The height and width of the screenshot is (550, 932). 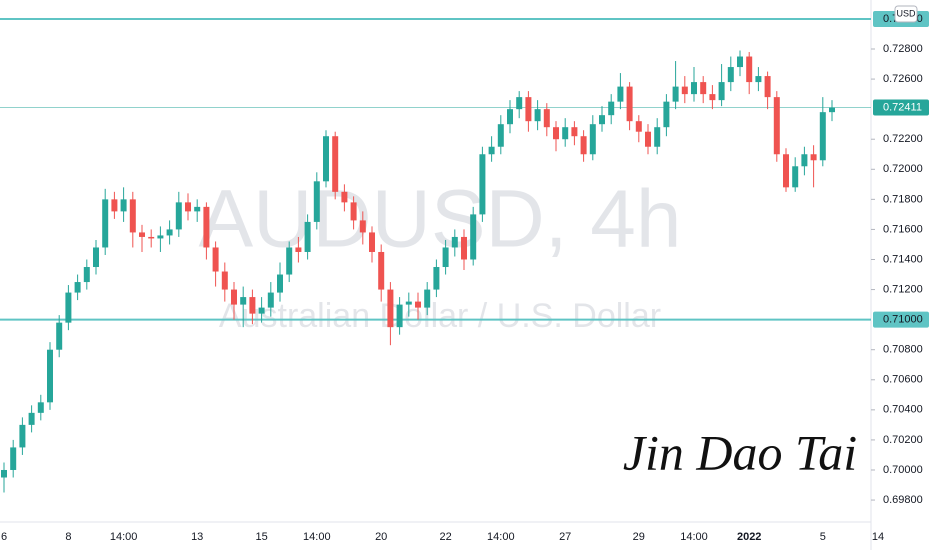 I want to click on y-tick-label: 0.70800, so click(x=903, y=350).